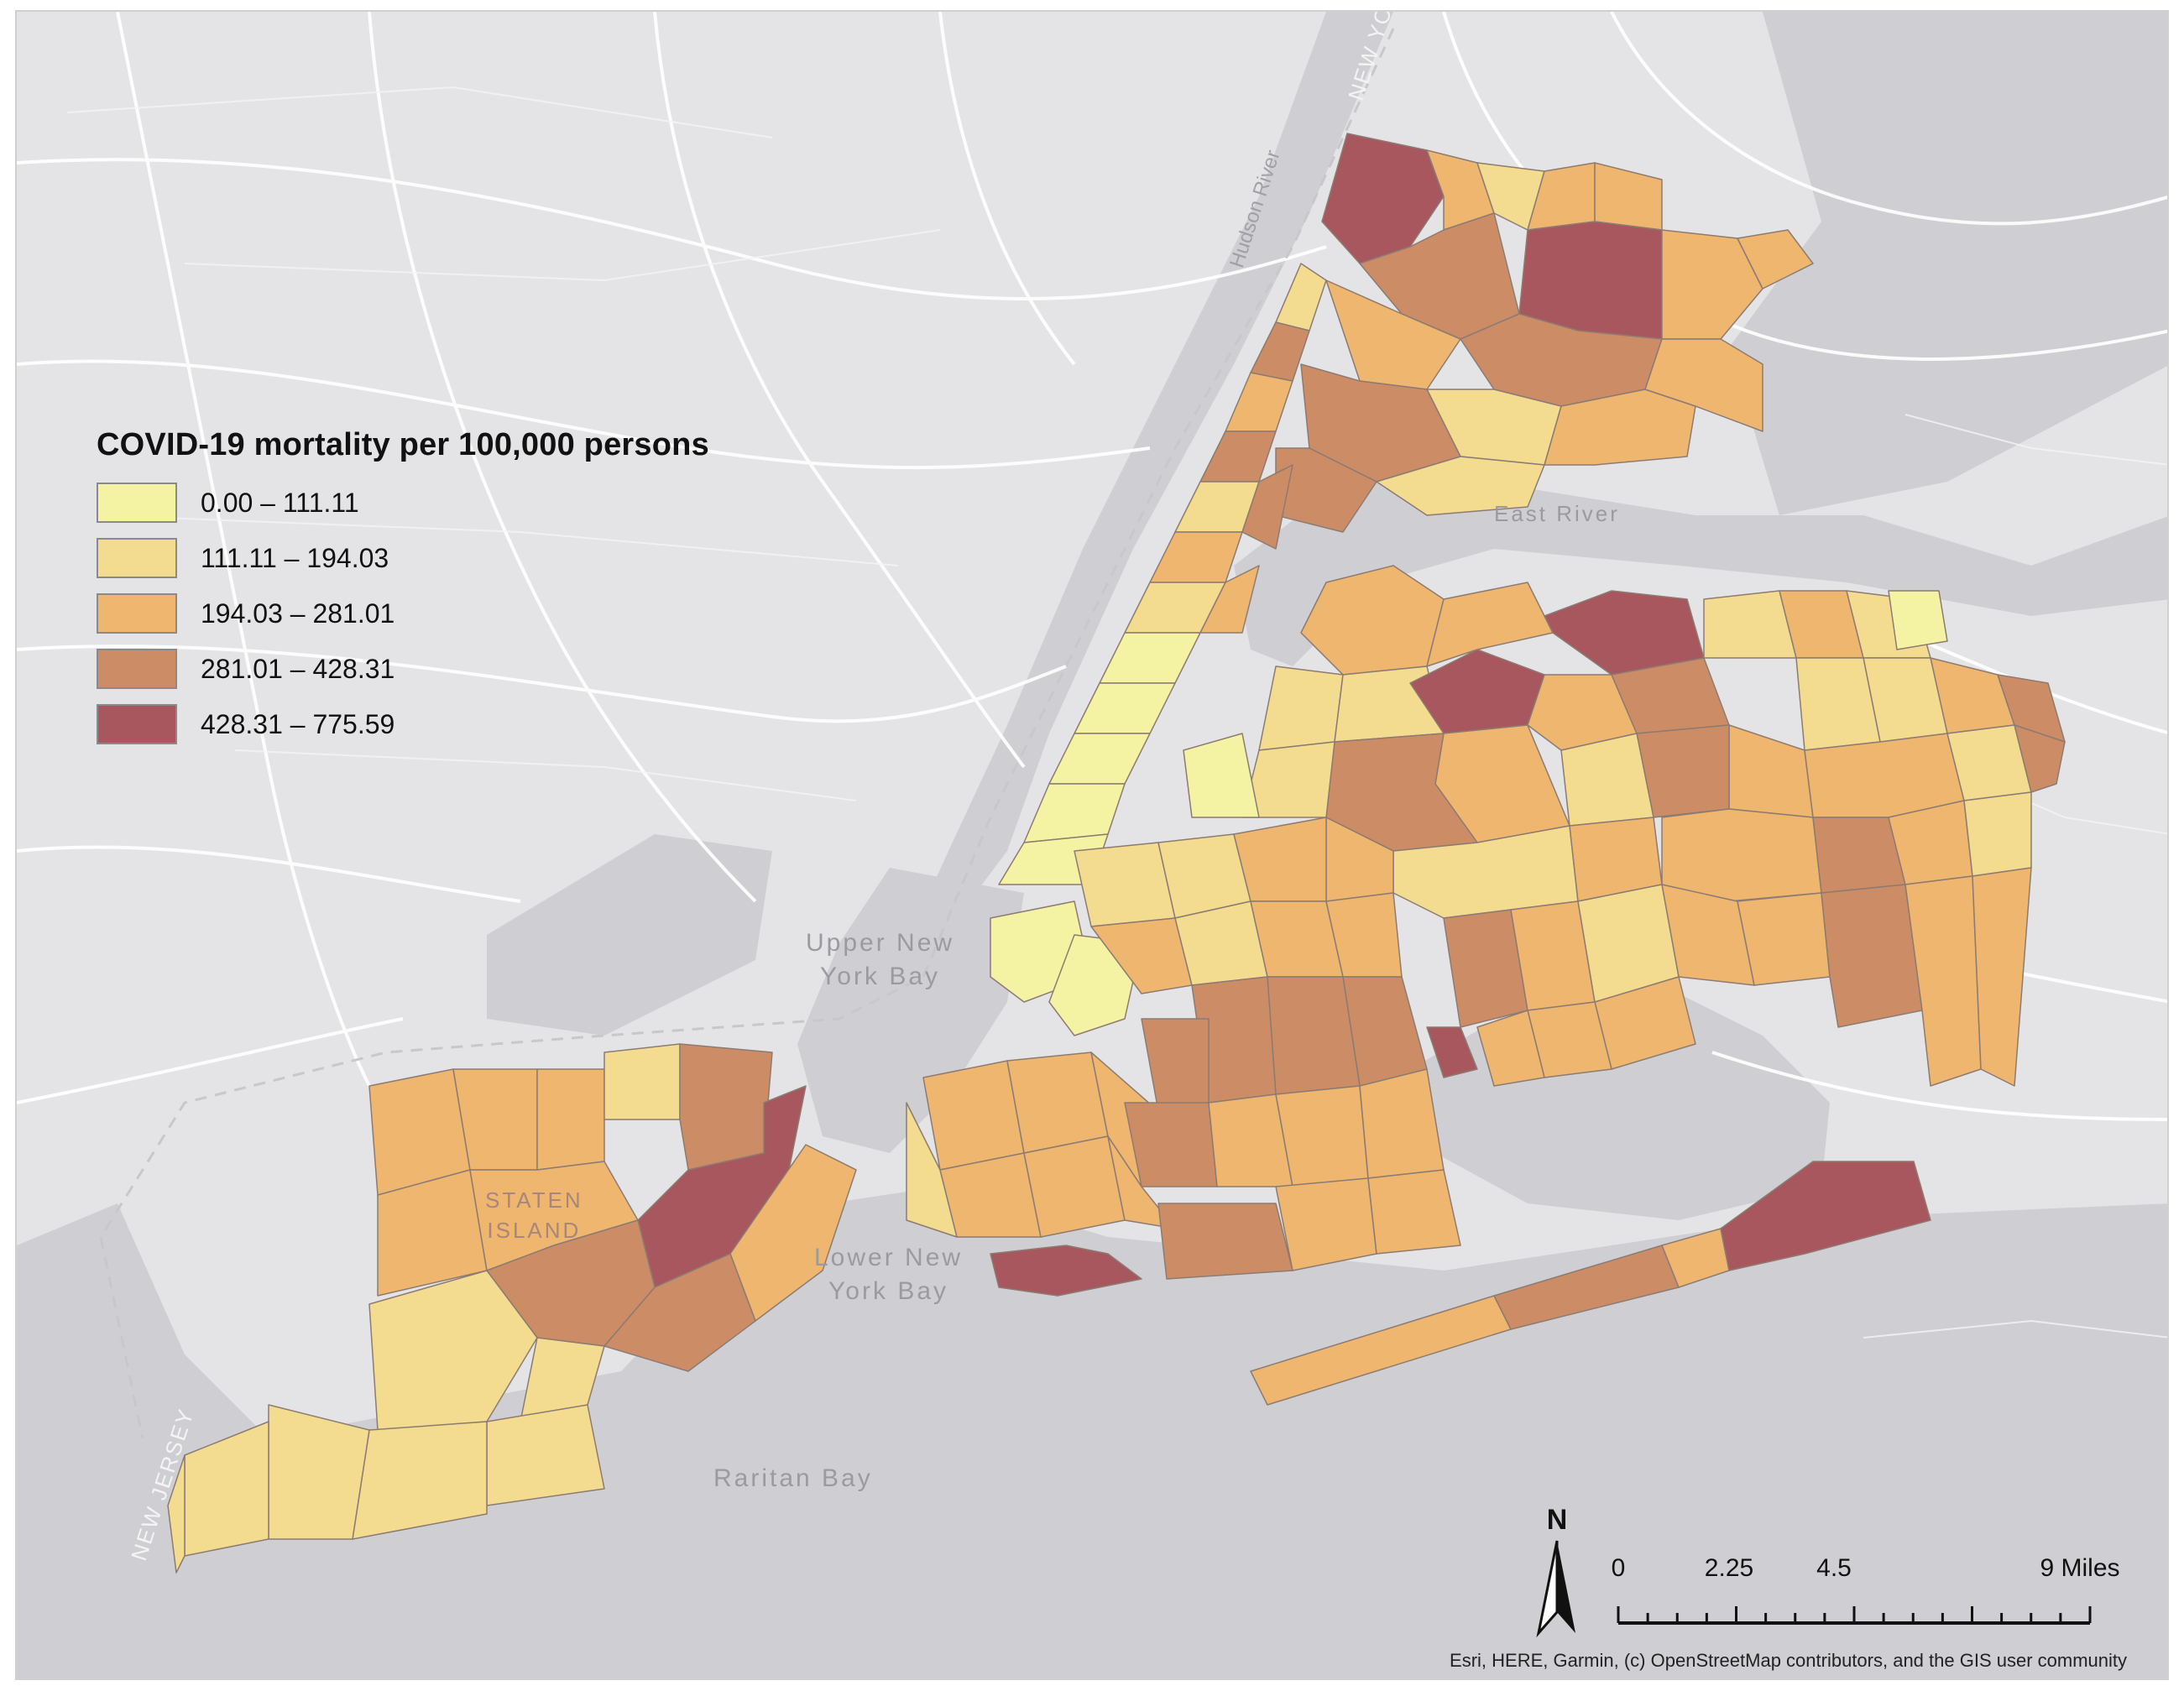  I want to click on raritan-bay-label: Raritan Bay, so click(793, 1478).